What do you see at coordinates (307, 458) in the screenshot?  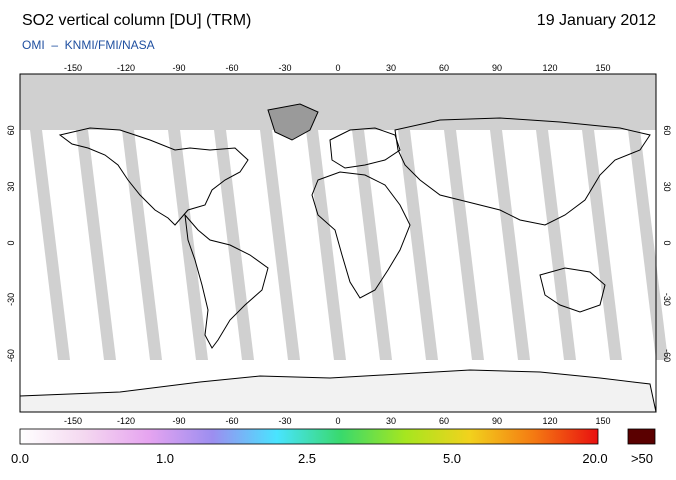 I see `colorbar-label-2: 2.5` at bounding box center [307, 458].